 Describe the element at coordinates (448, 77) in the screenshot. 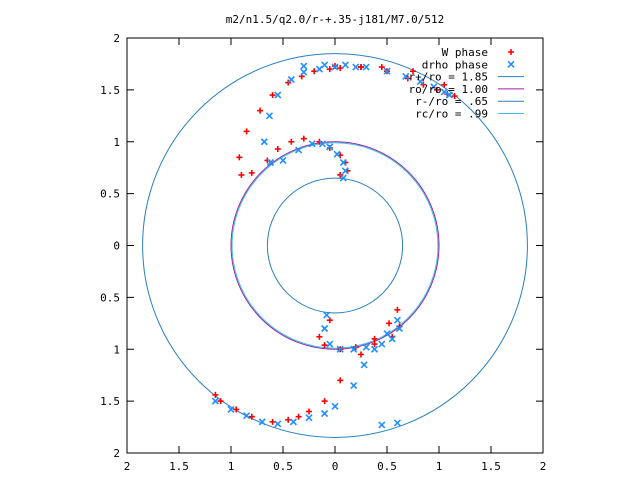

I see `legend-label: r+/ro = 1.85` at that location.